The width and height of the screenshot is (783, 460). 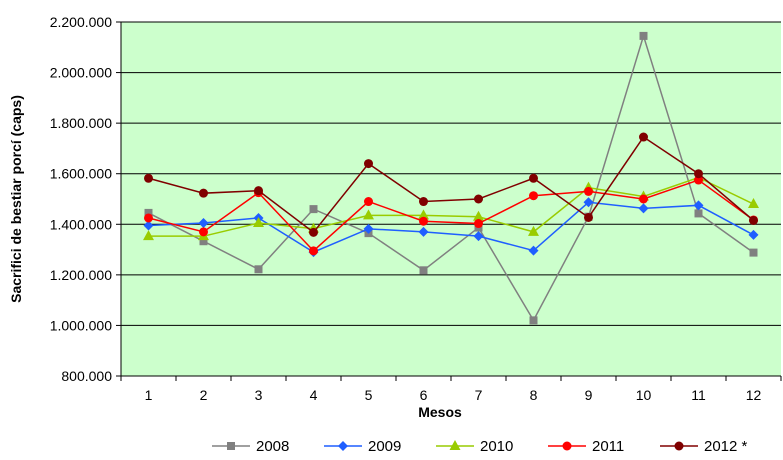 What do you see at coordinates (81, 224) in the screenshot?
I see `y-tick-label: 1.400.000` at bounding box center [81, 224].